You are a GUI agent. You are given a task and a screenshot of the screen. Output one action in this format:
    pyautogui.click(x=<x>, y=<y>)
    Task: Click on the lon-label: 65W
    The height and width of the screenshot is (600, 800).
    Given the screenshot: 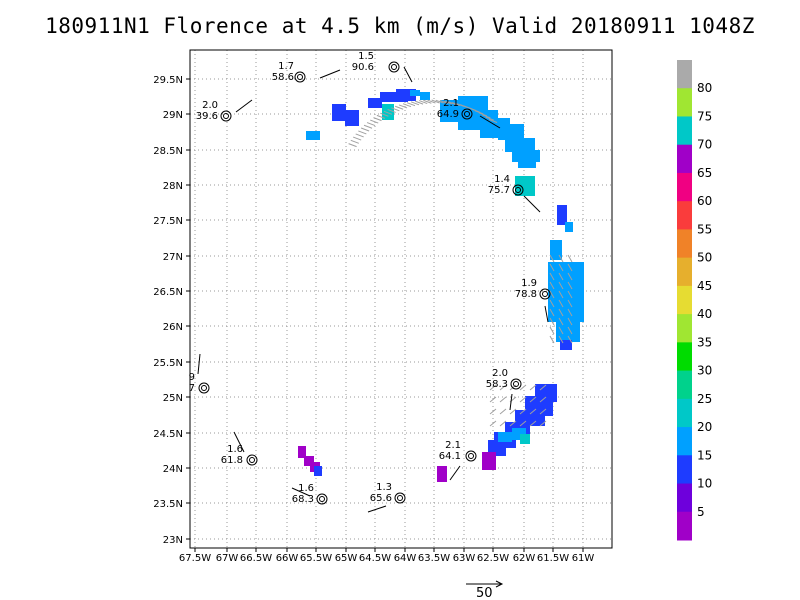 What is the action you would take?
    pyautogui.click(x=346, y=558)
    